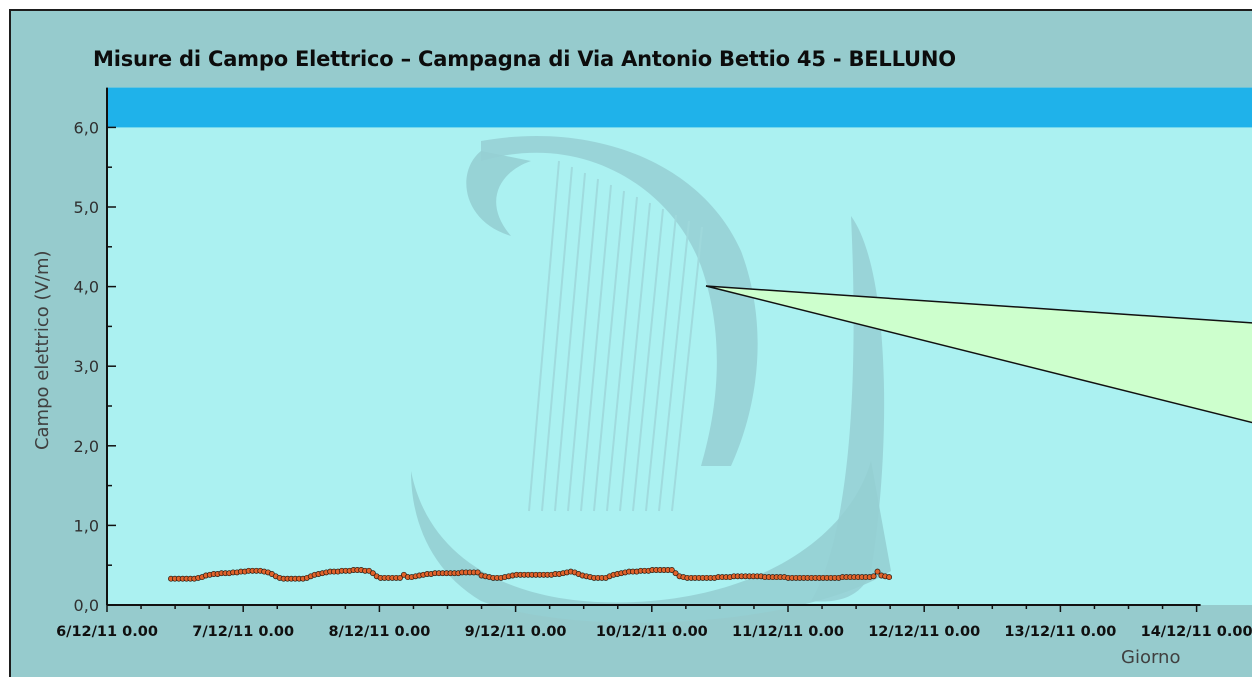 Image resolution: width=1252 pixels, height=677 pixels. I want to click on x-tick-label: 9/12/11 0.00, so click(516, 632).